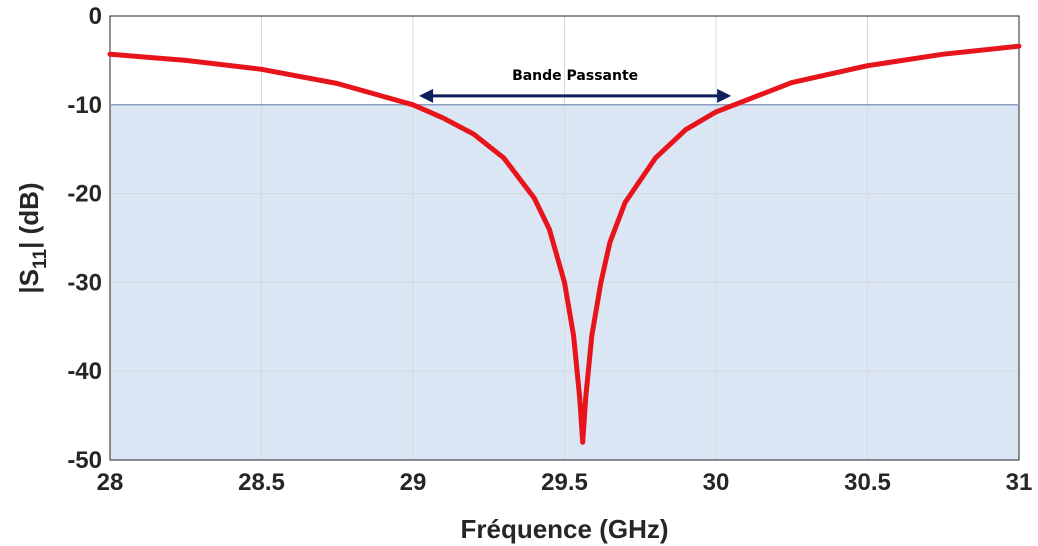 Image resolution: width=1038 pixels, height=546 pixels. I want to click on y-axis-label-post: | (dB), so click(29, 215).